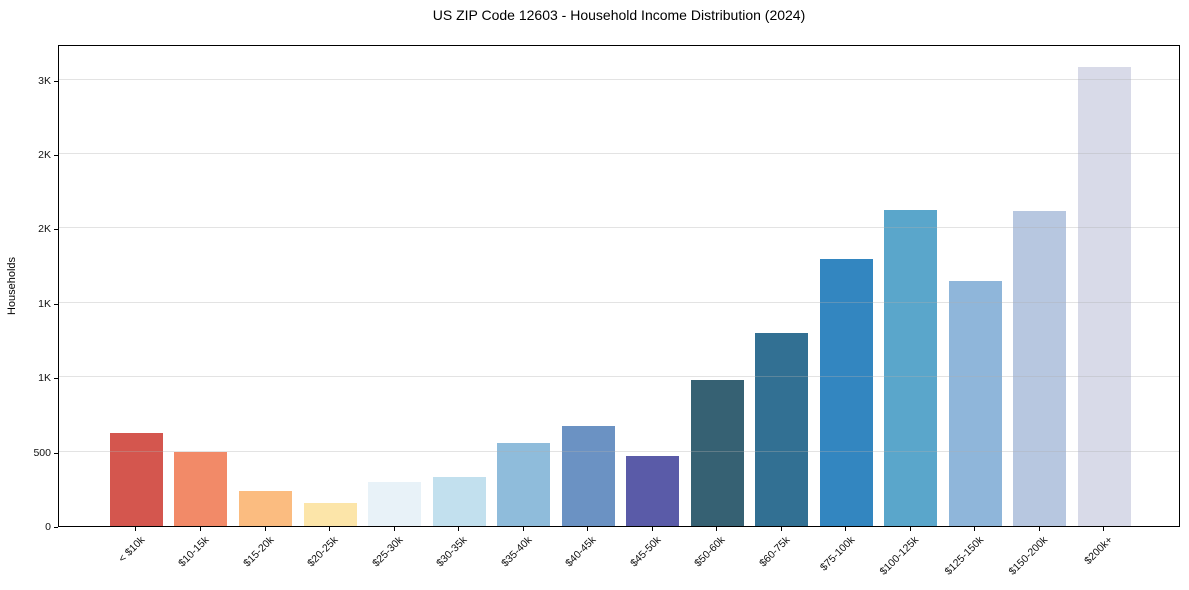 This screenshot has height=590, width=1189. Describe the element at coordinates (48, 527) in the screenshot. I see `y-tick-label: 0` at that location.